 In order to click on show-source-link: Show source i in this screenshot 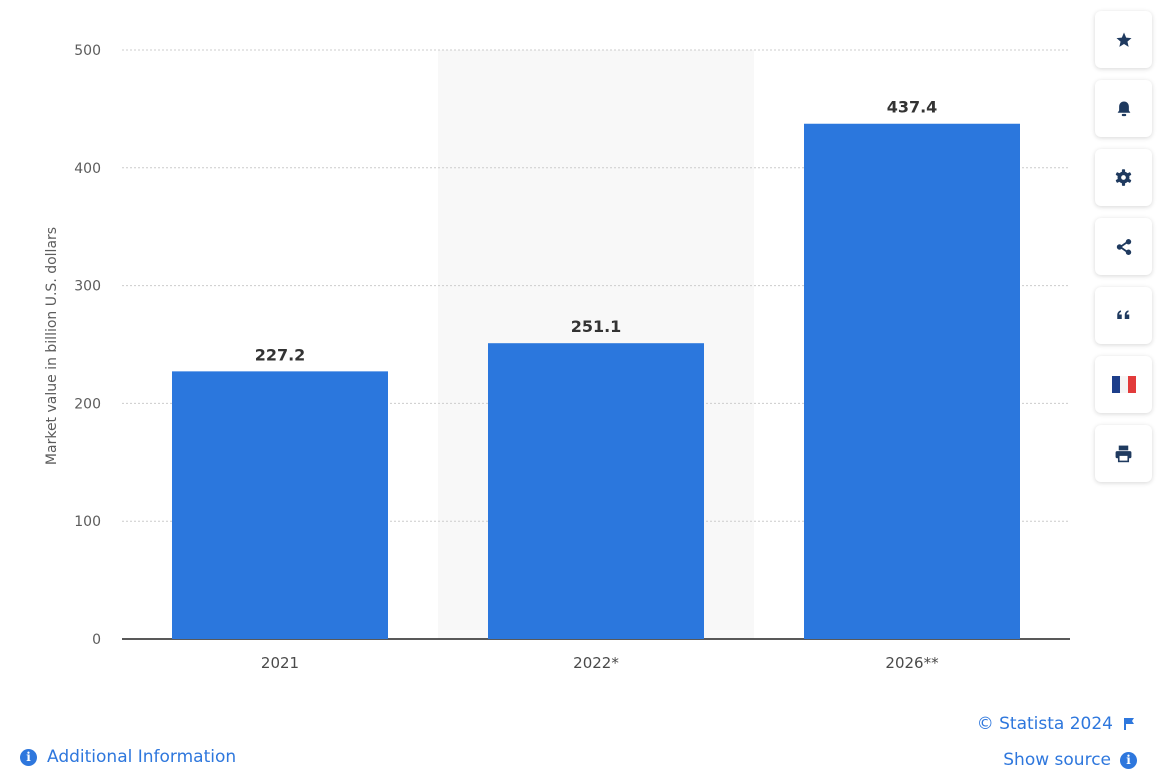, I will do `click(1070, 760)`.